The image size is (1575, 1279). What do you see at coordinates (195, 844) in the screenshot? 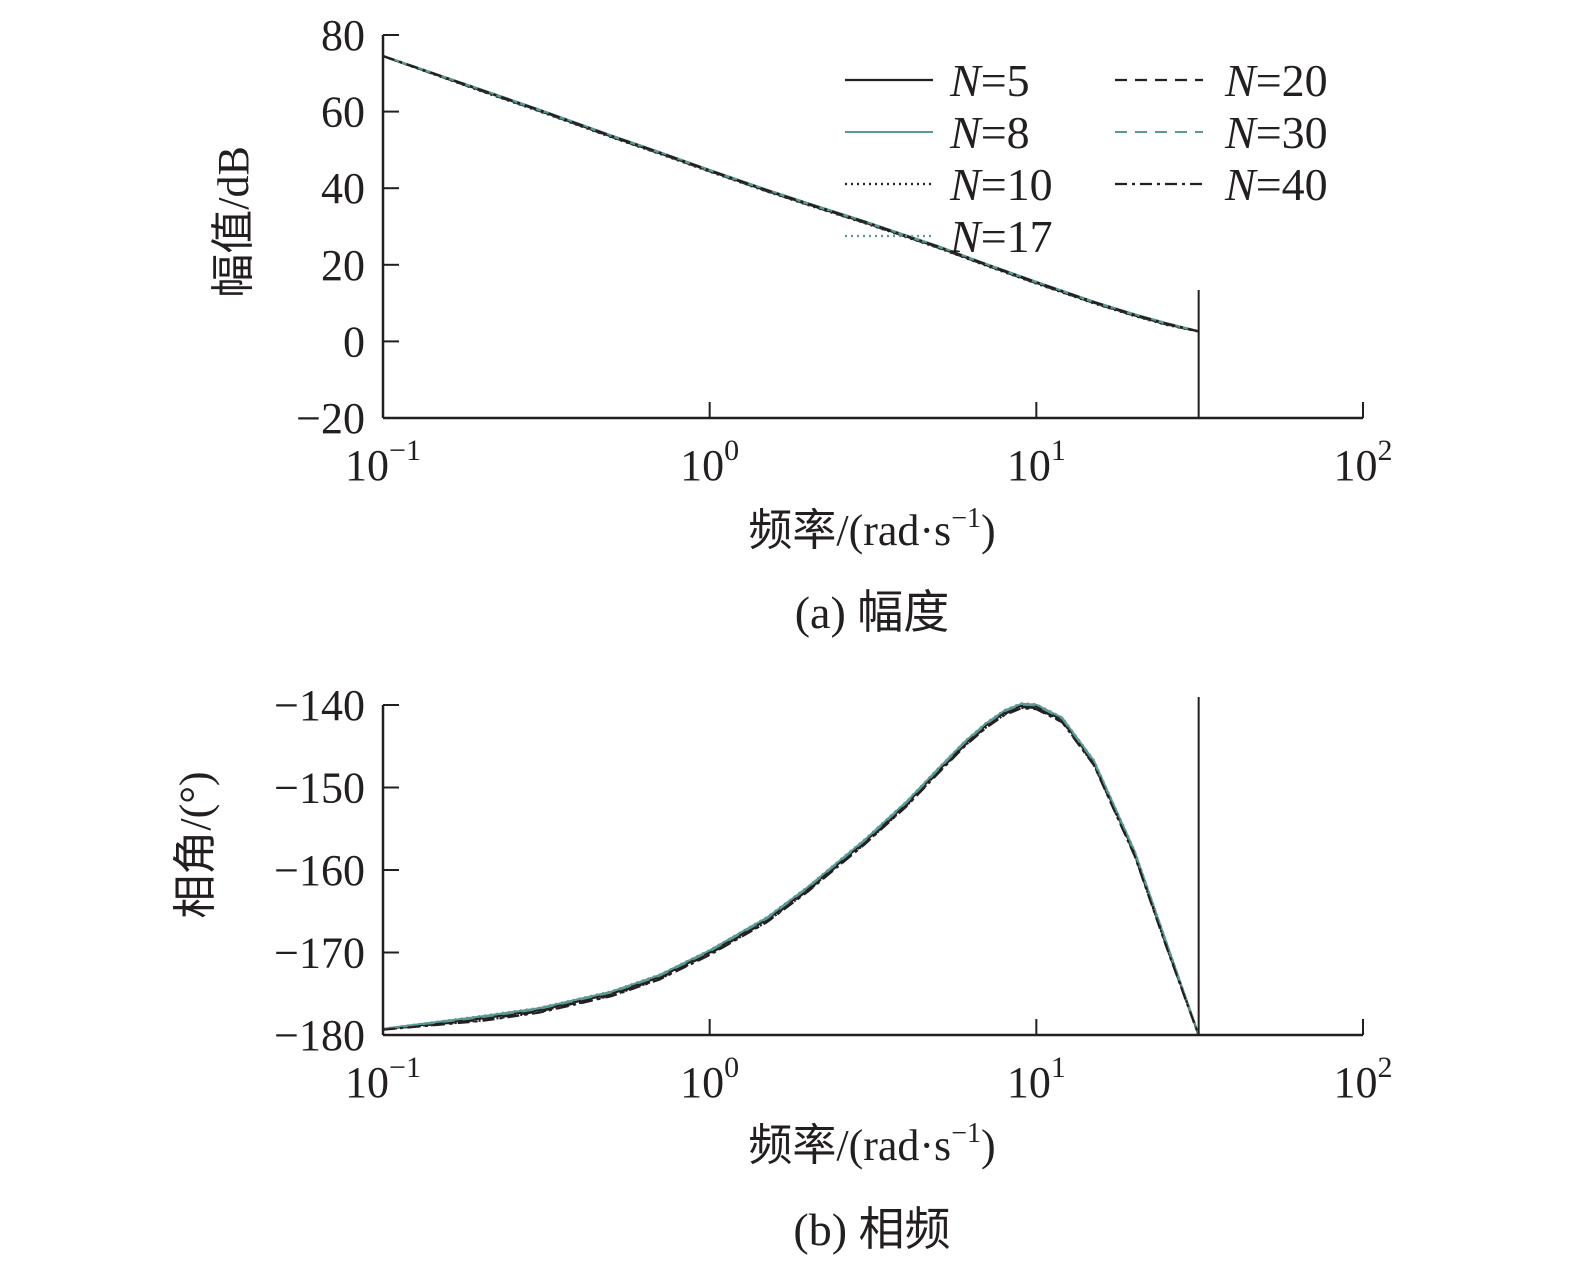
I see `phase-y-axis-label: 相角/(°)` at bounding box center [195, 844].